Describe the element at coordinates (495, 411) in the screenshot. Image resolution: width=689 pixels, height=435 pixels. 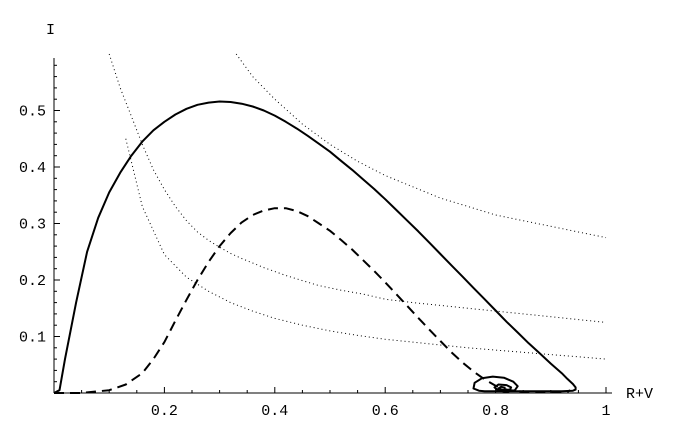
I see `x-tick-label: 0.8` at that location.